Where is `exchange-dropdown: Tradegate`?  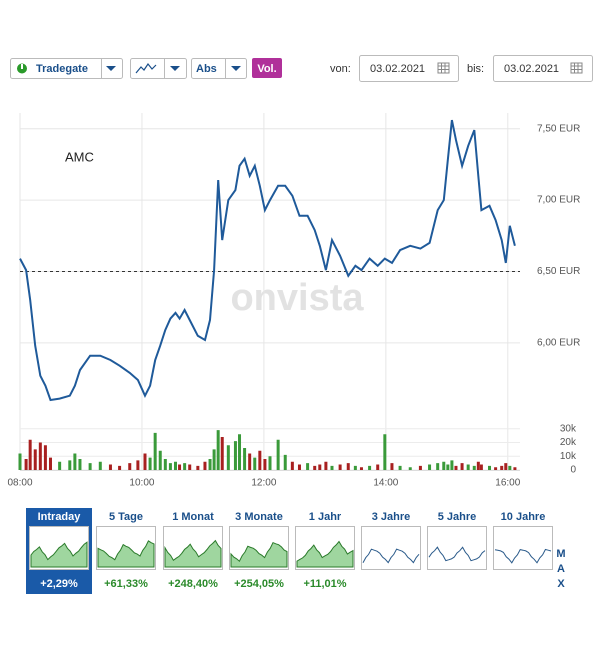 exchange-dropdown: Tradegate is located at coordinates (66, 68).